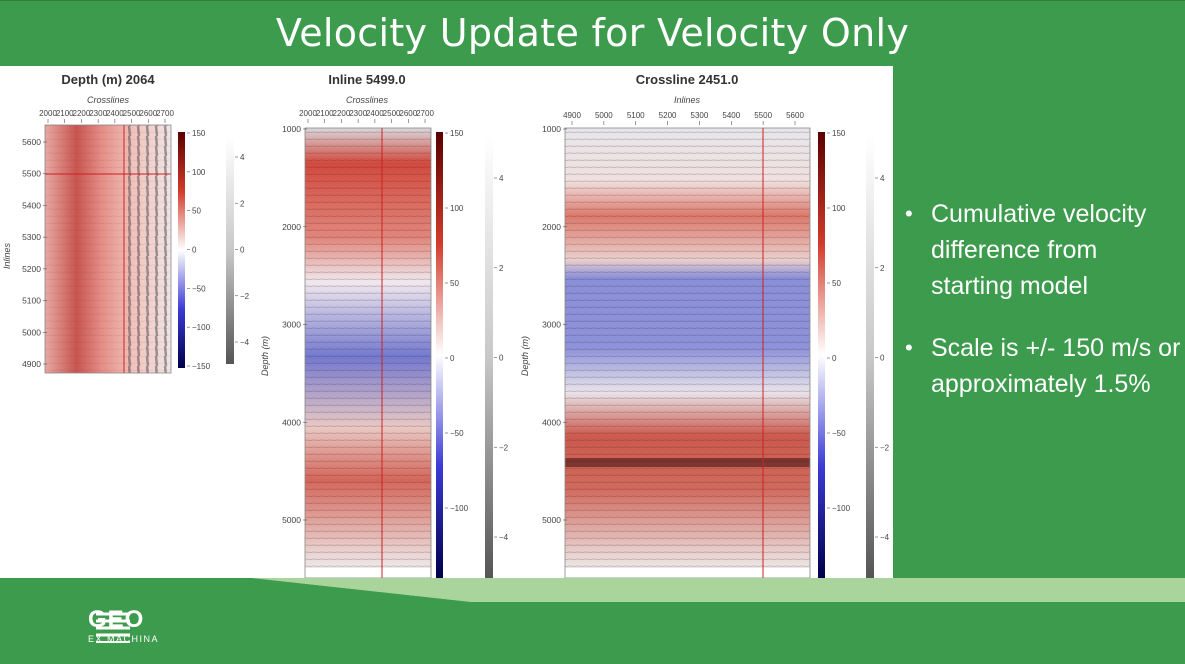  Describe the element at coordinates (489, 357) in the screenshot. I see `inline-colorbar-amplitude` at that location.